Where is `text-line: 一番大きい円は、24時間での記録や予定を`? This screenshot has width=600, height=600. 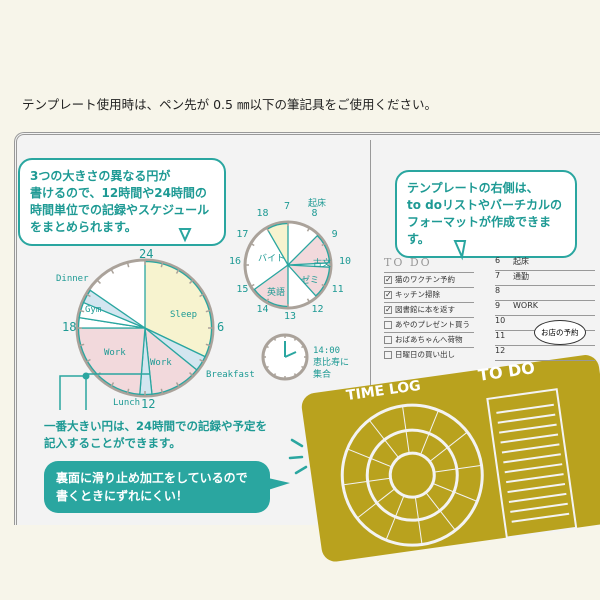 text-line: 一番大きい円は、24時間での記録や予定を is located at coordinates (156, 426).